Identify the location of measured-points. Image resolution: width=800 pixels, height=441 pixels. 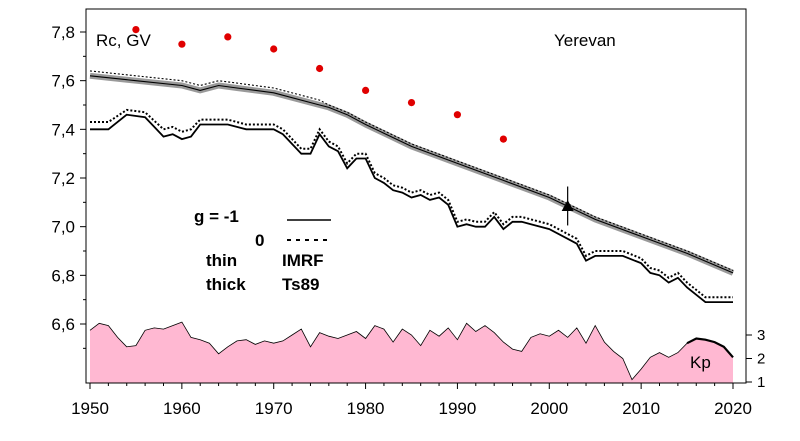
(319, 84).